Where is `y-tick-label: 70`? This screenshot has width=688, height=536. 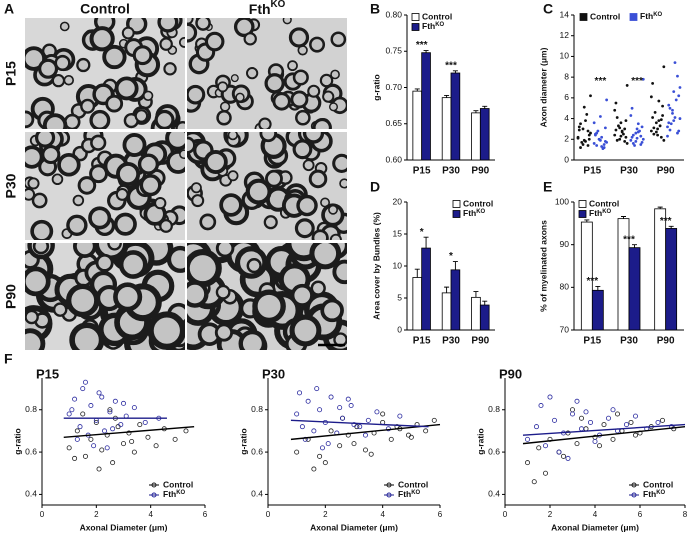 y-tick-label: 70 is located at coordinates (565, 329).